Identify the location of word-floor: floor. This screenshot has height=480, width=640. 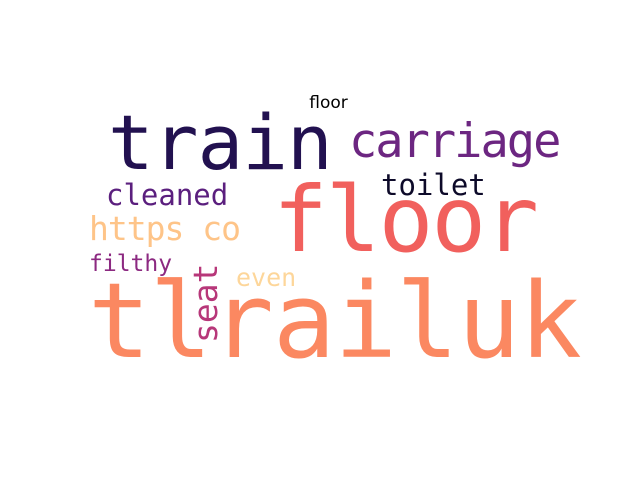
(406, 220).